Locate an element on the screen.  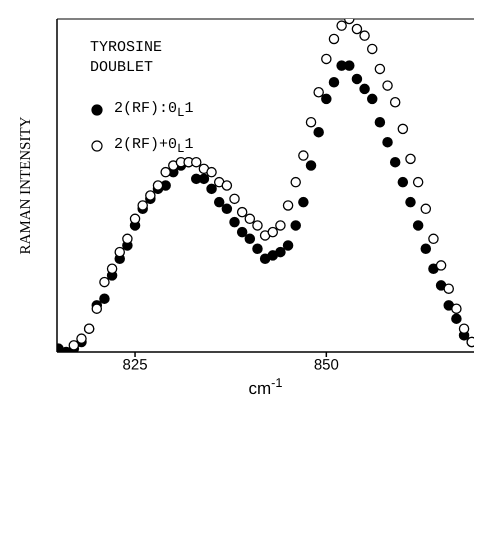
x-tick-label: 825 is located at coordinates (135, 365).